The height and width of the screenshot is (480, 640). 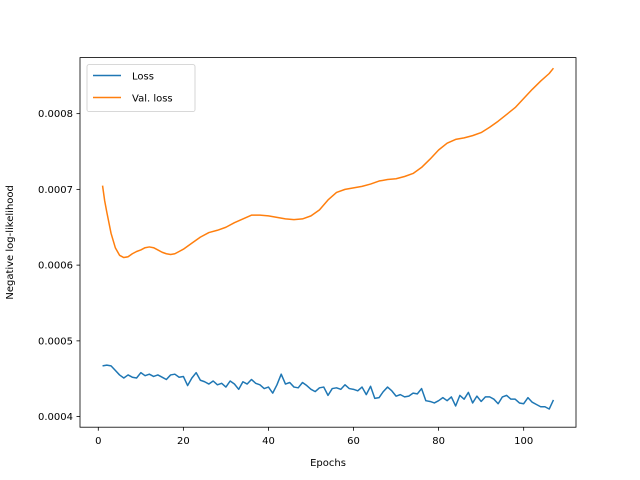 What do you see at coordinates (183, 441) in the screenshot?
I see `x-tick-label: 20` at bounding box center [183, 441].